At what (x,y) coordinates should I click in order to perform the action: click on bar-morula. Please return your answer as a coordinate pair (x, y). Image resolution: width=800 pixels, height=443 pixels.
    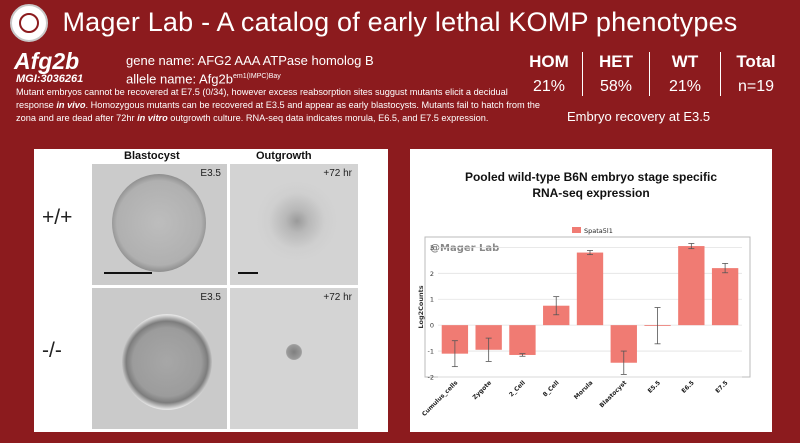
    Looking at the image, I should click on (590, 289).